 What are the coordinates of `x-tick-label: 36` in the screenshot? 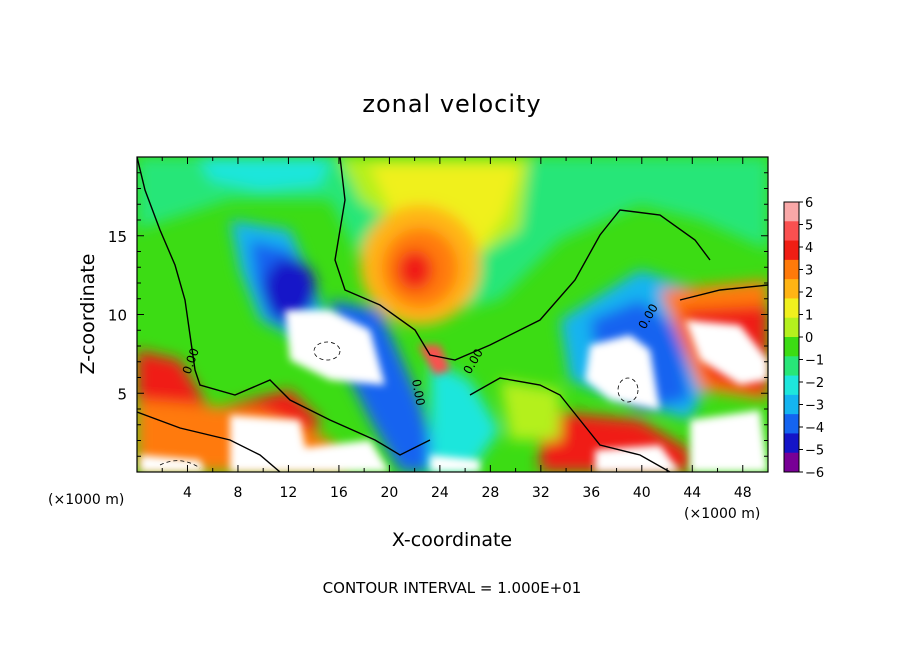 It's located at (591, 493).